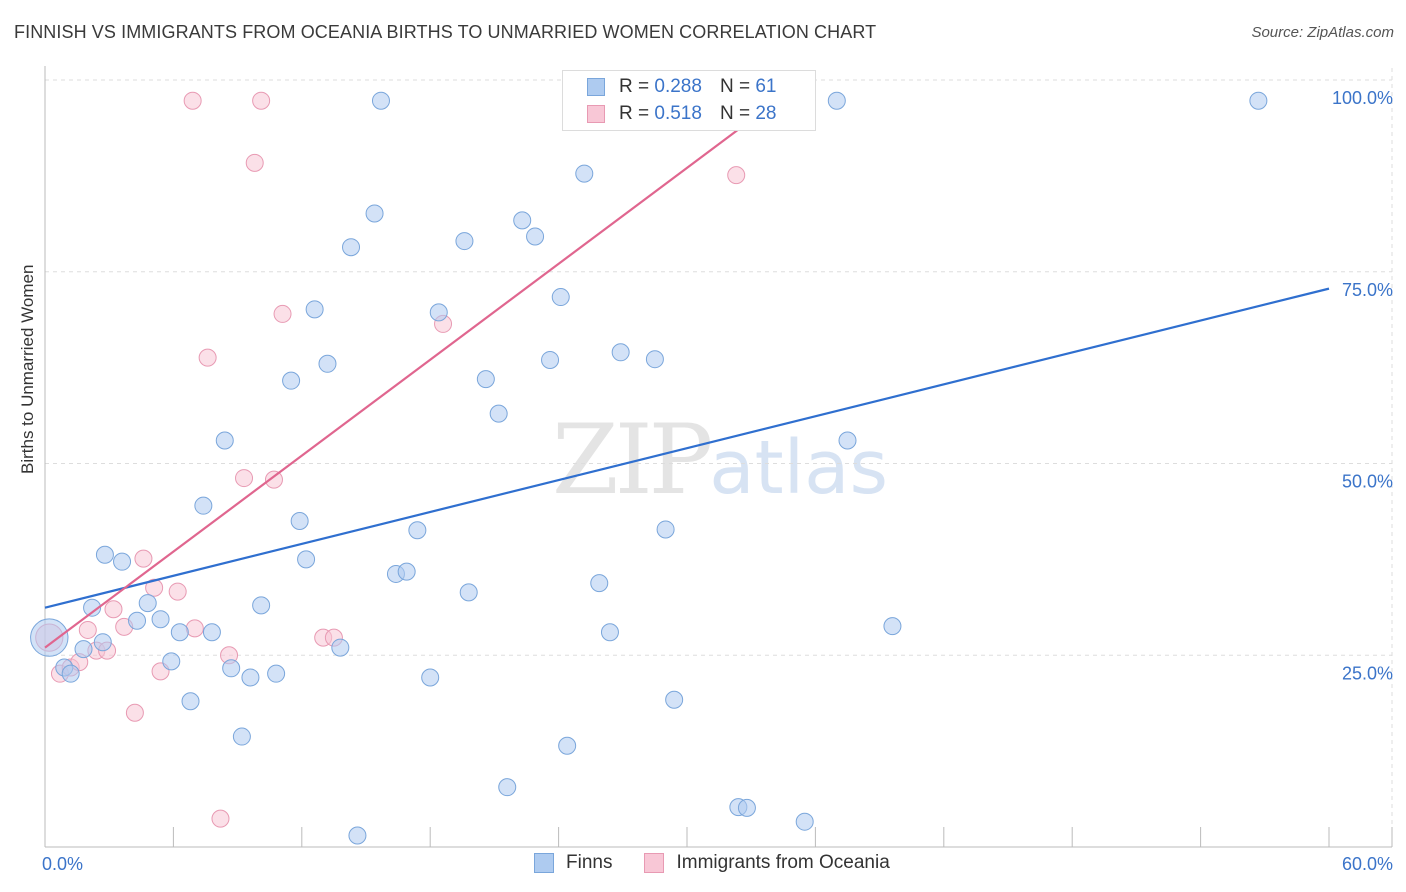  Describe the element at coordinates (634, 113) in the screenshot. I see `oceania-r-label: R =` at that location.